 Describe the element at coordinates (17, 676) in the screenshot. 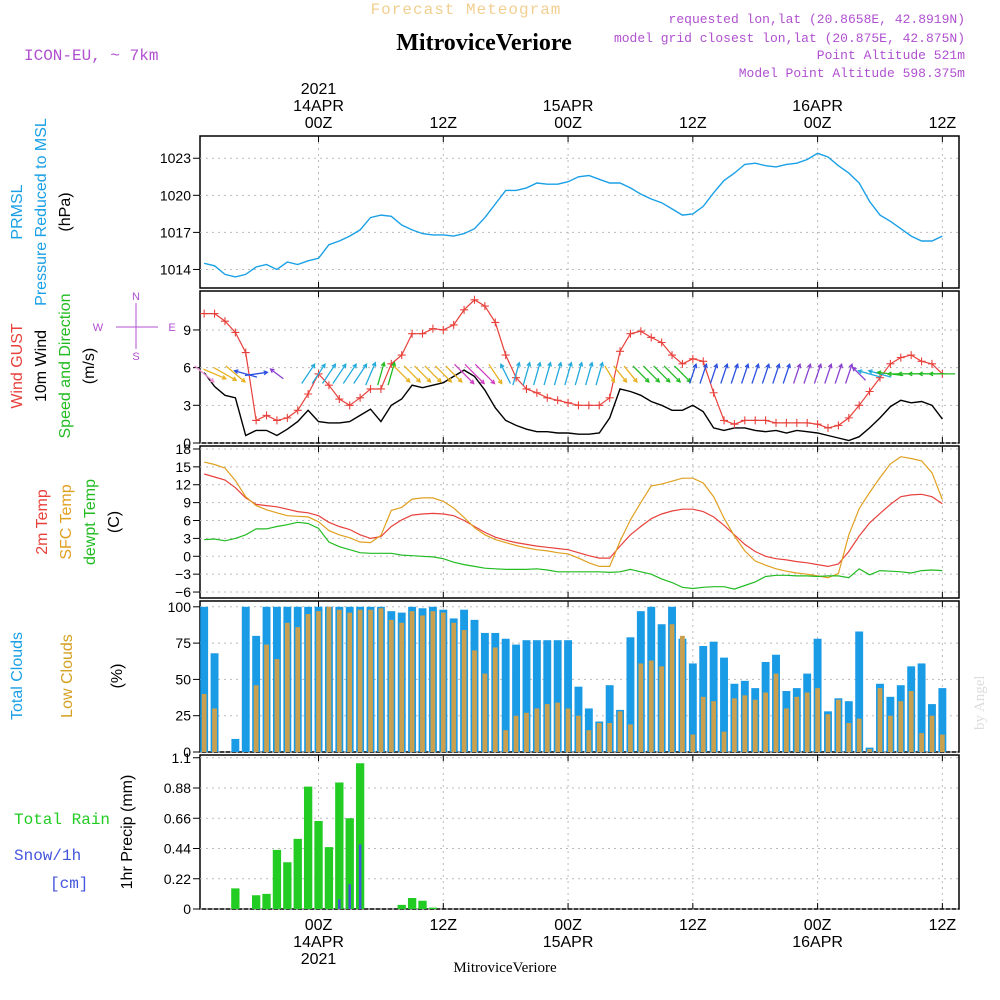

I see `axis-label-total-clouds: Total Clouds` at that location.